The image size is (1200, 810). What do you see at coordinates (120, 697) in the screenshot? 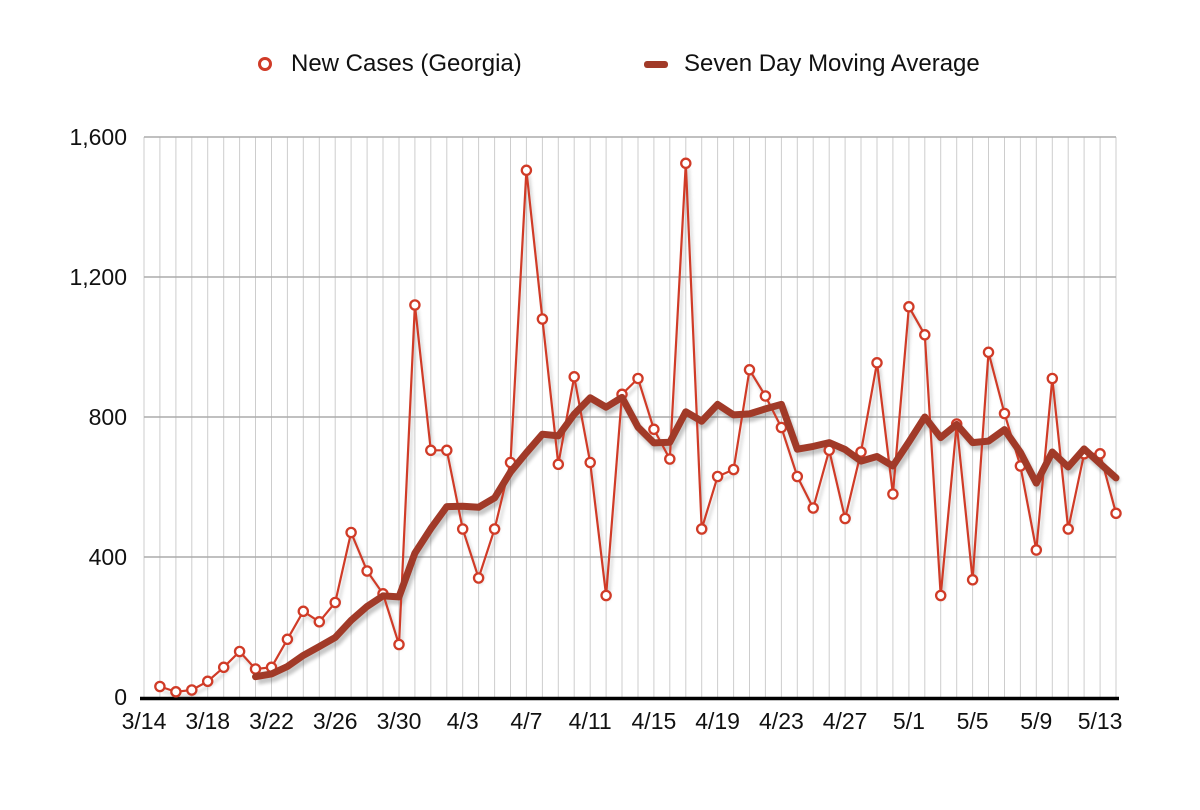
I see `y-tick-label: 0` at bounding box center [120, 697].